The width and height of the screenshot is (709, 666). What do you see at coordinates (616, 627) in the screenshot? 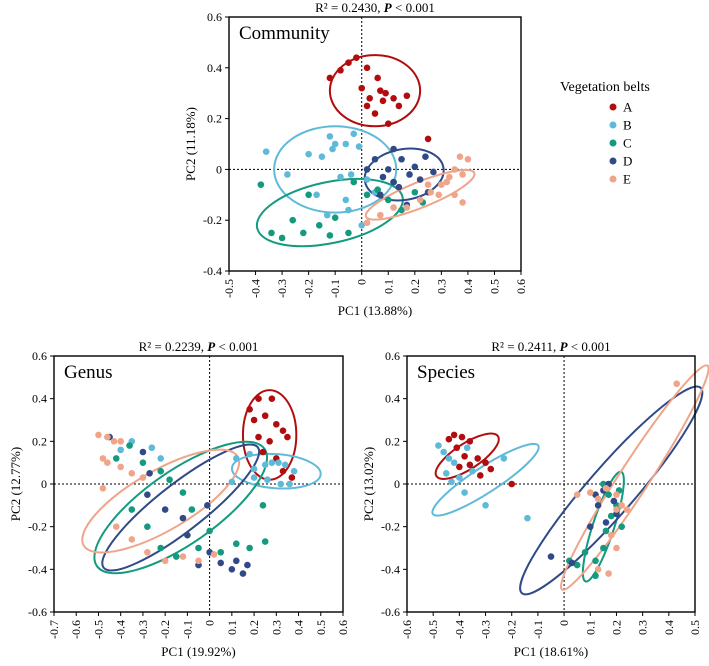
I see `x-tick-label: 0.2` at bounding box center [616, 627].